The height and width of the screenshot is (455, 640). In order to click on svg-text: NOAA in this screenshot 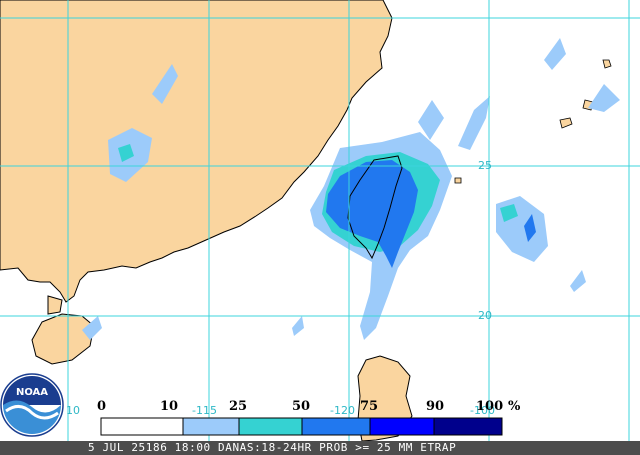, I will do `click(32, 392)`.